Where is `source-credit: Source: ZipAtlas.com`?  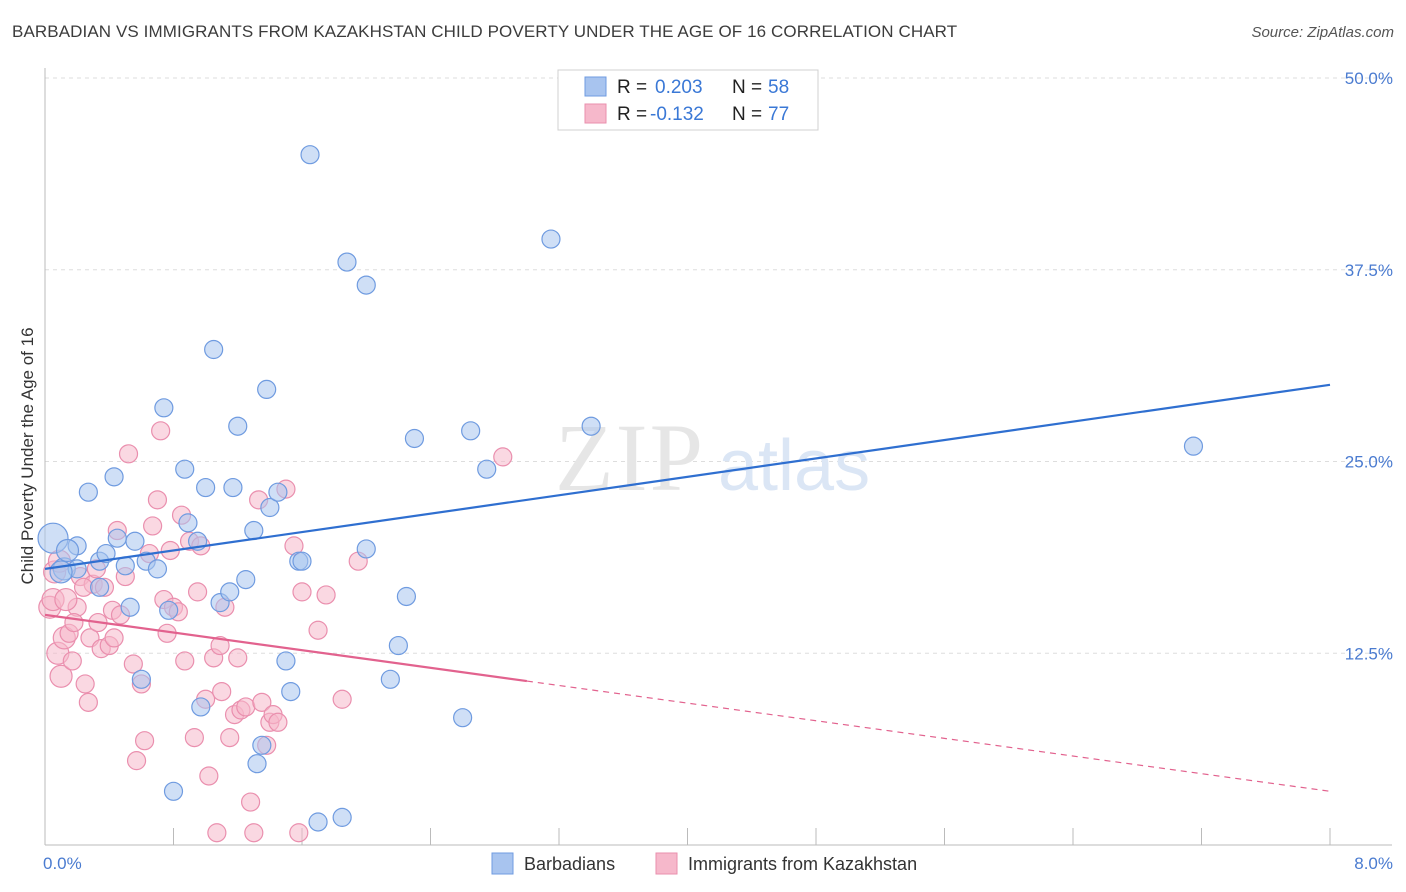
source-credit: Source: ZipAtlas.com is located at coordinates (1322, 32).